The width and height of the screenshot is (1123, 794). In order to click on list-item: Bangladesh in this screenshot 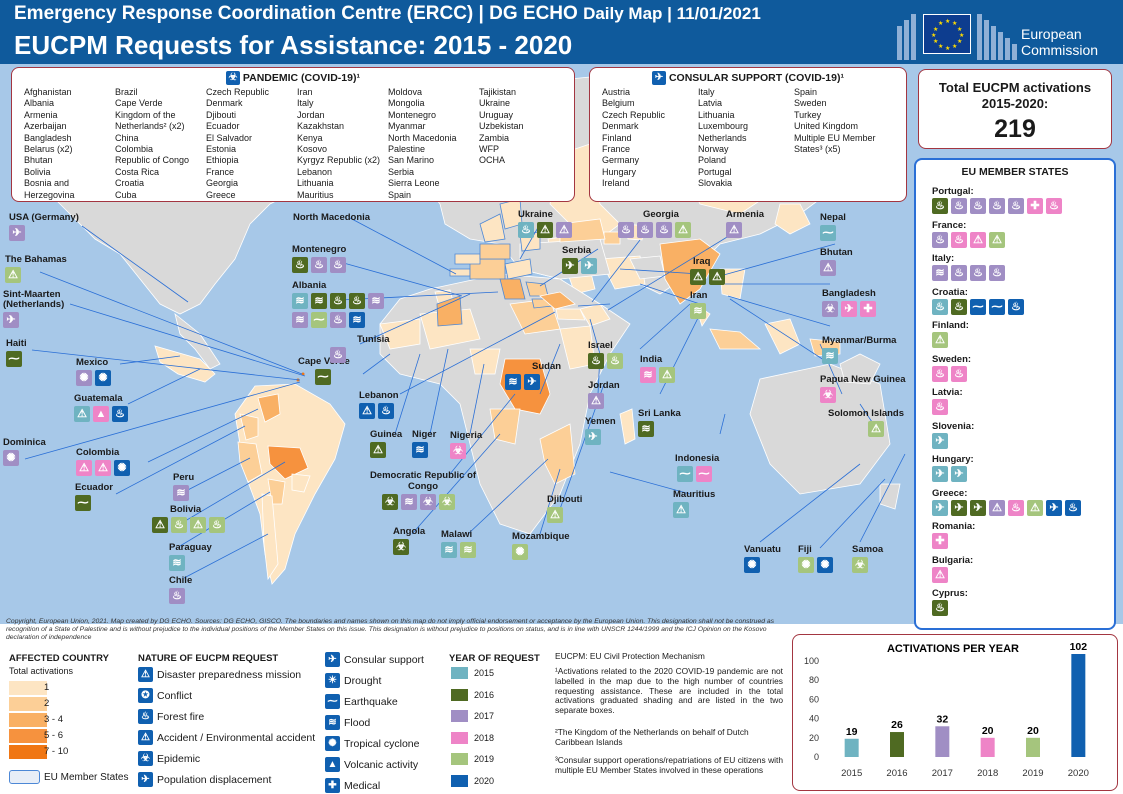, I will do `click(48, 137)`.